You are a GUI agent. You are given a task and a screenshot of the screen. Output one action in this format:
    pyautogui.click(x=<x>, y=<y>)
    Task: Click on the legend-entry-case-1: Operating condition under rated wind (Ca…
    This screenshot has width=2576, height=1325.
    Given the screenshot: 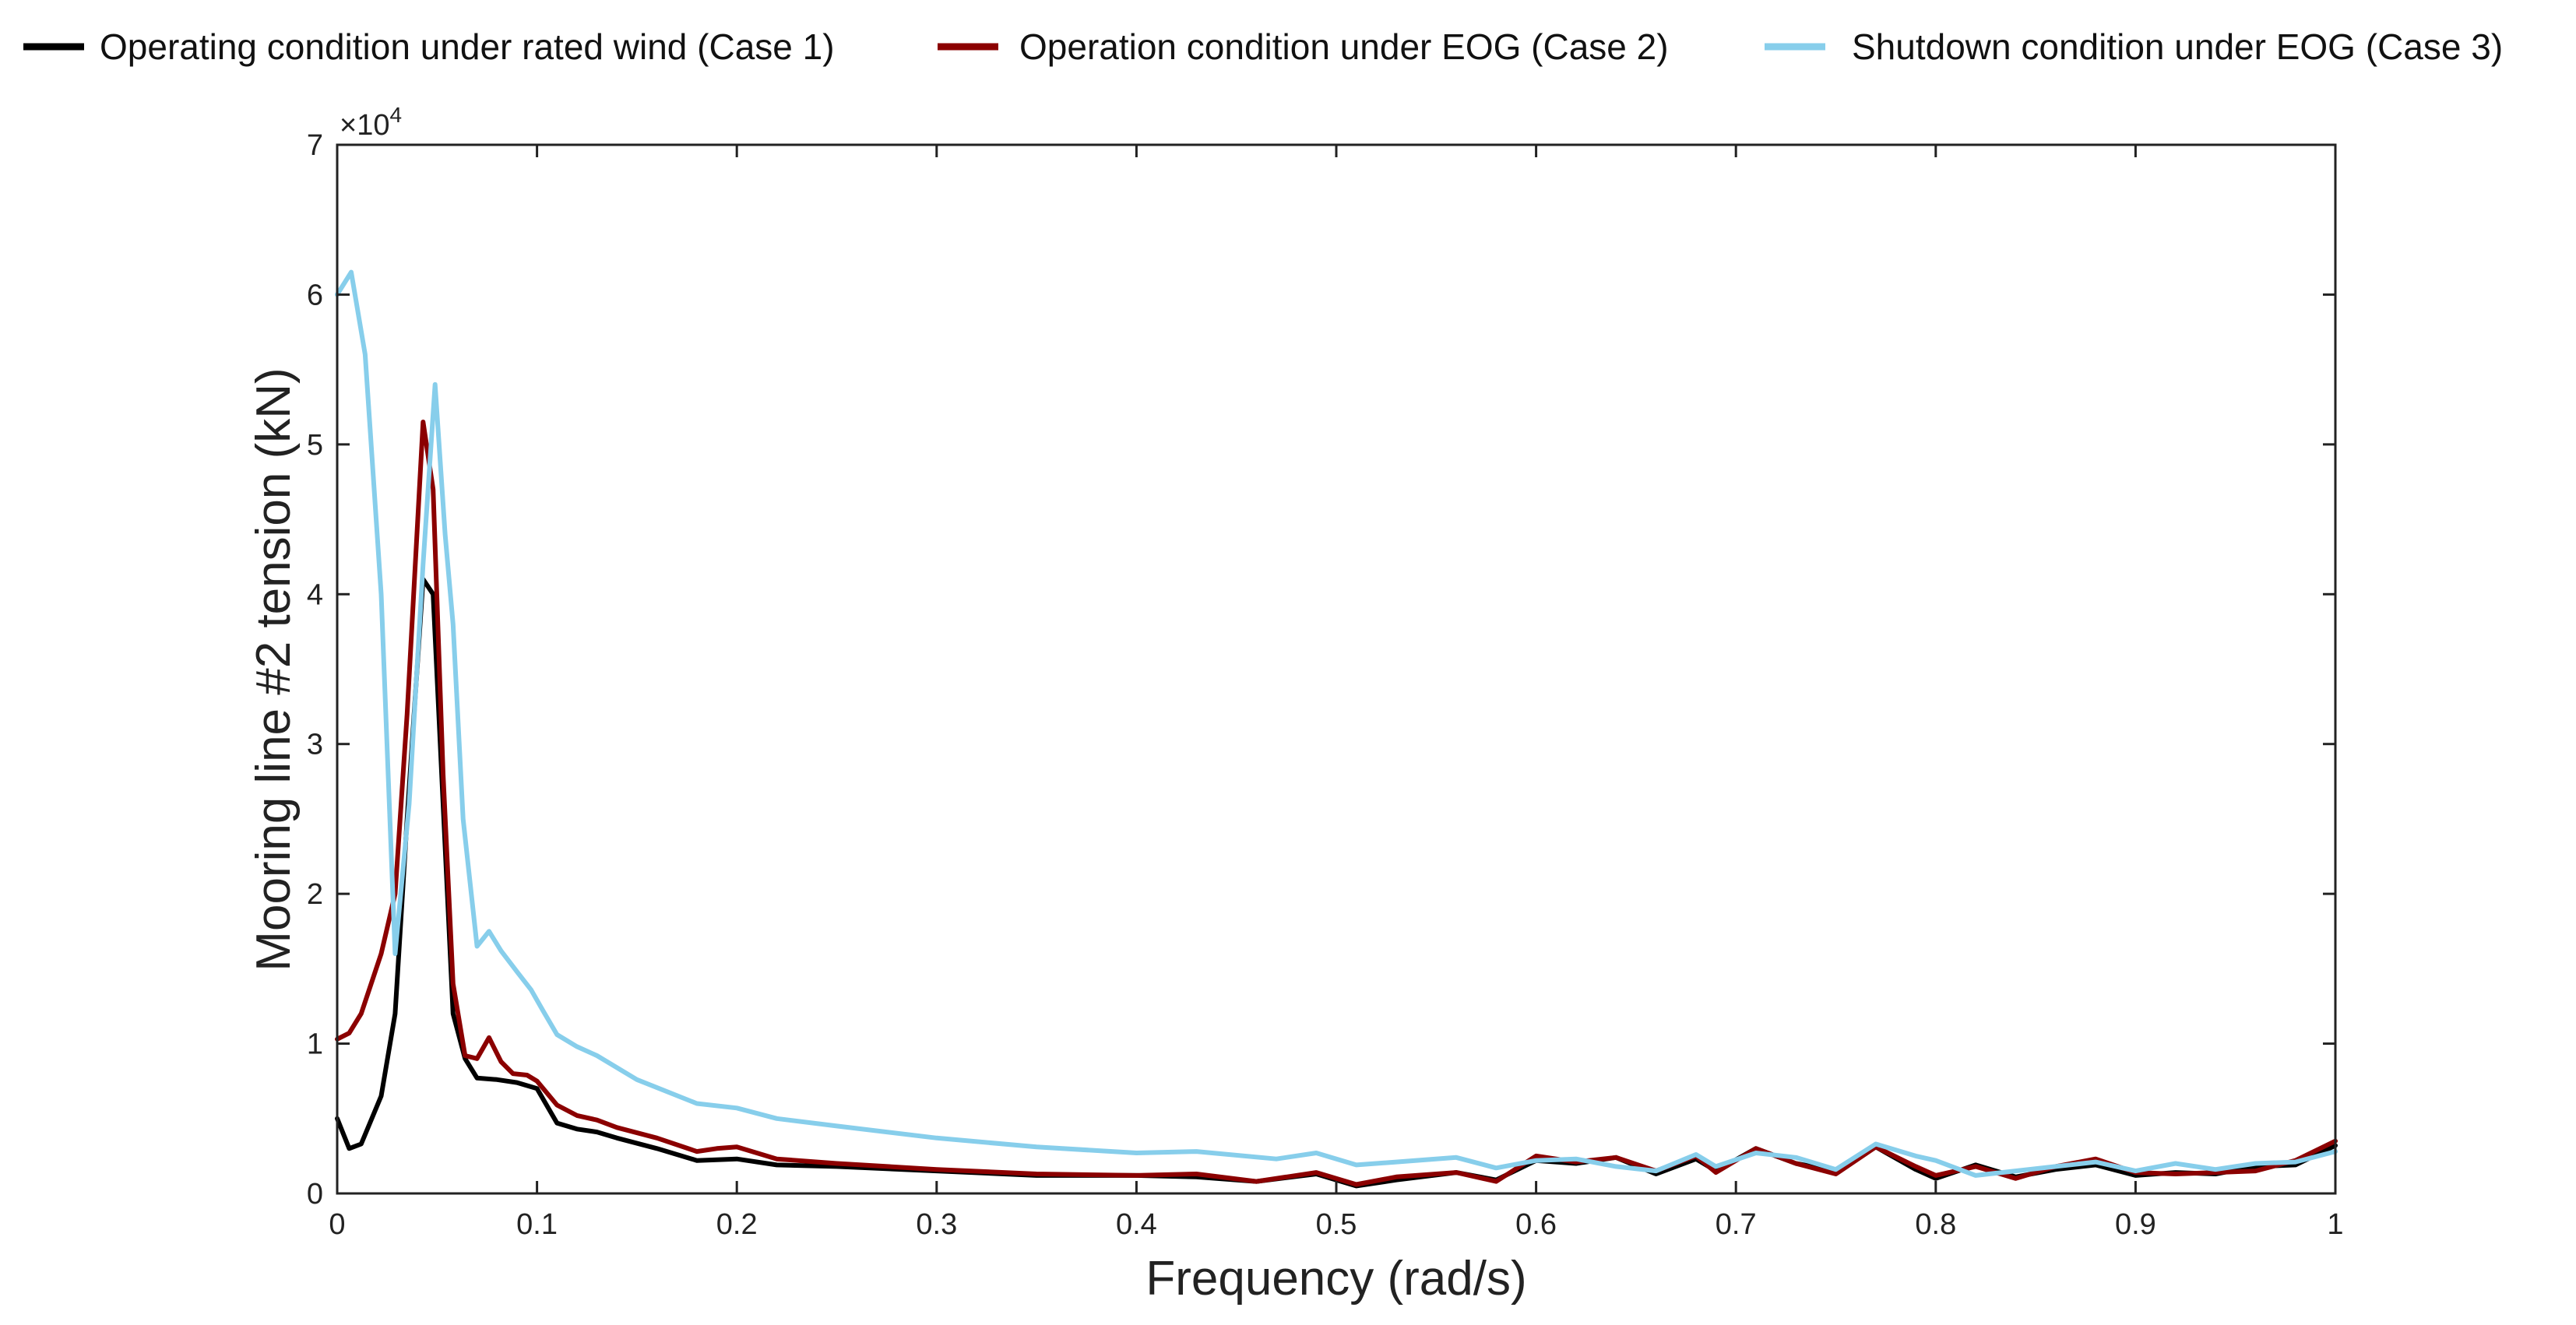 What is the action you would take?
    pyautogui.click(x=429, y=46)
    